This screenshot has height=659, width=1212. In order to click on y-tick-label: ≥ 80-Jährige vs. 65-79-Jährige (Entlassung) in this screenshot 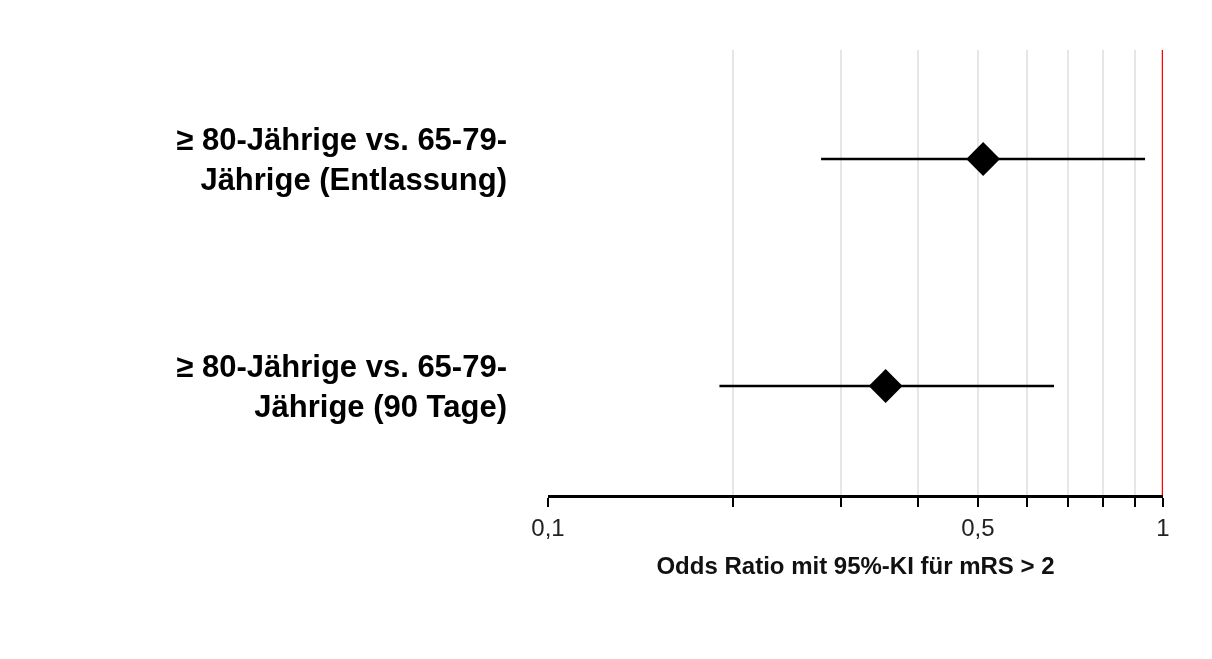, I will do `click(341, 159)`.